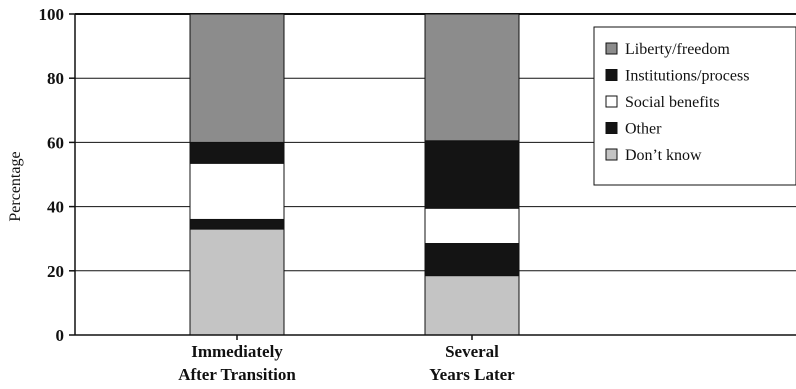 This screenshot has width=796, height=389. I want to click on y-tick-label: 20, so click(55, 271).